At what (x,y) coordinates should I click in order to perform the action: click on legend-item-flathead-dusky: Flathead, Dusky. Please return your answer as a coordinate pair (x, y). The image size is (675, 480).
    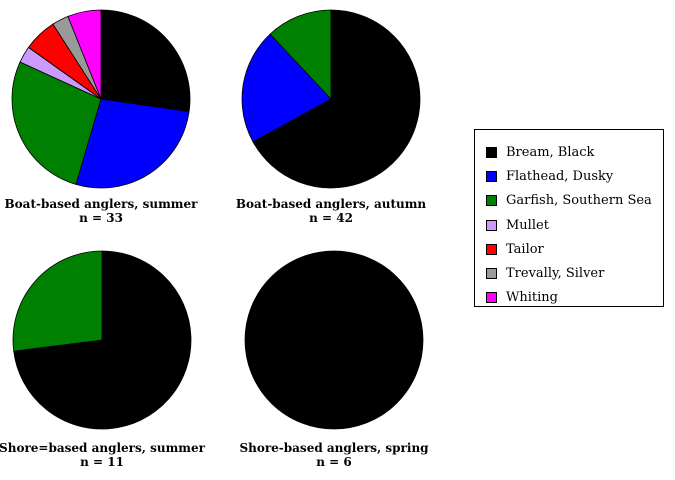
    Looking at the image, I should click on (569, 176).